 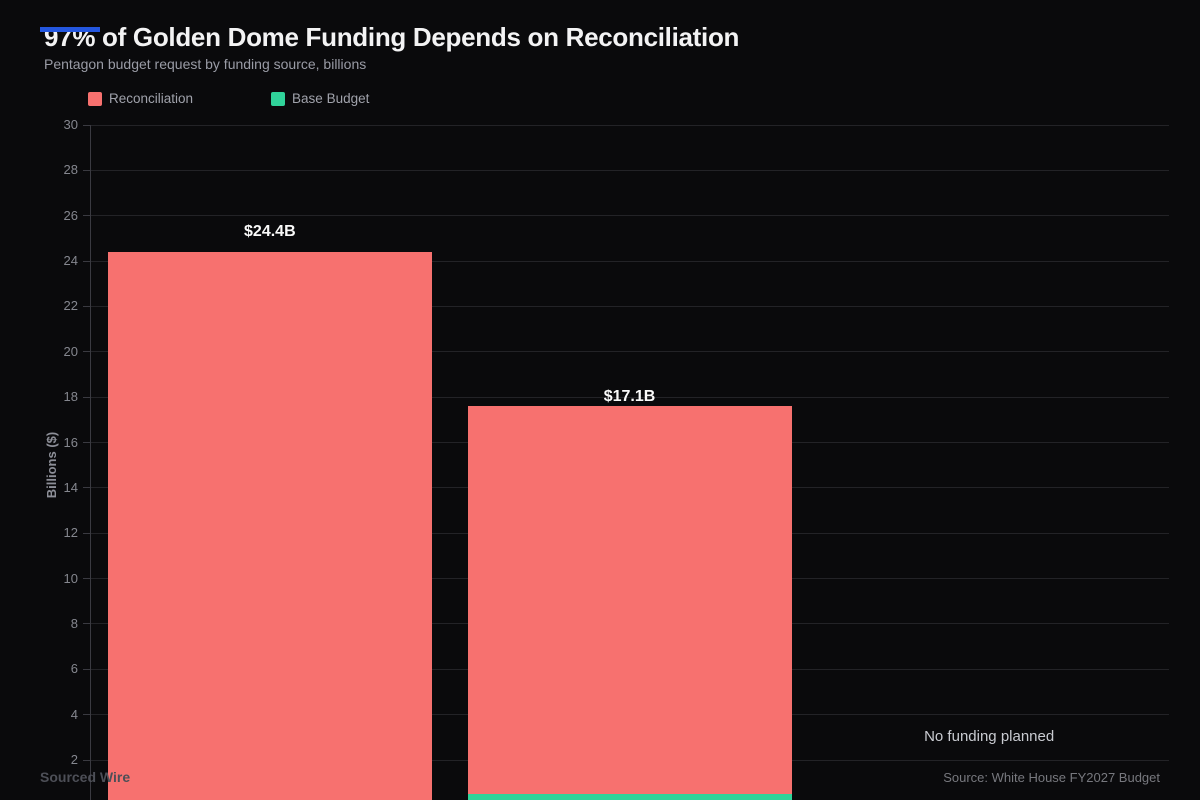 I want to click on bar-value-label: $24.4B, so click(x=270, y=231).